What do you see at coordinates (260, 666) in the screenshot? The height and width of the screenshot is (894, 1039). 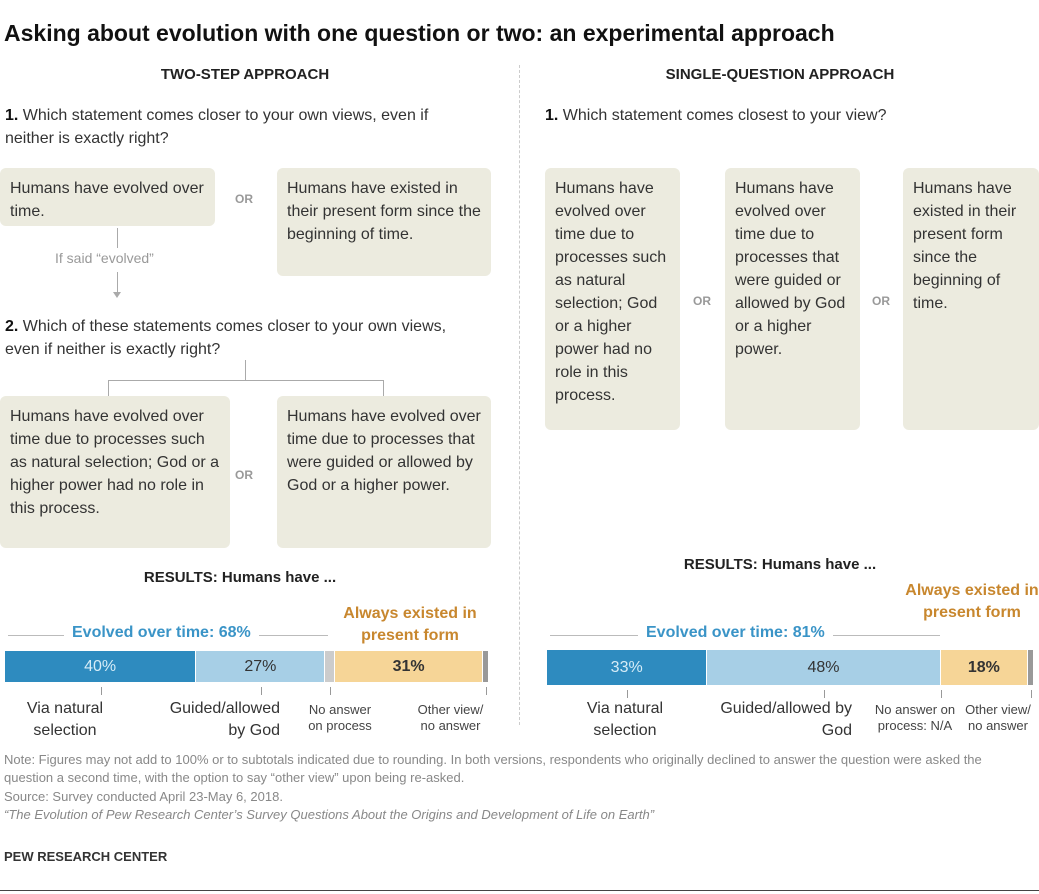 I see `bar-segment-guided: 27%` at bounding box center [260, 666].